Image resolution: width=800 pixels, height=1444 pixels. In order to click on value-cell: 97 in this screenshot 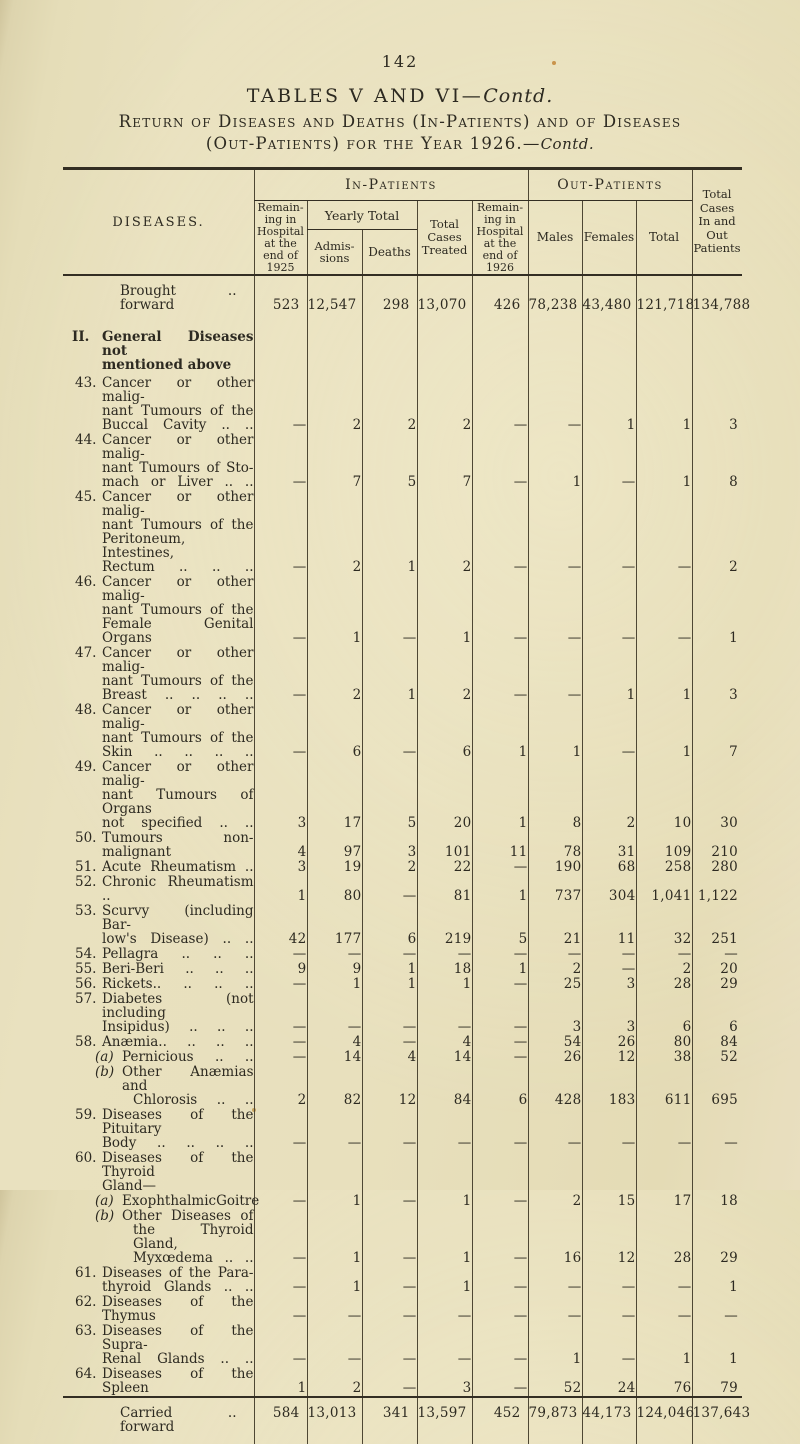, I will do `click(334, 845)`.